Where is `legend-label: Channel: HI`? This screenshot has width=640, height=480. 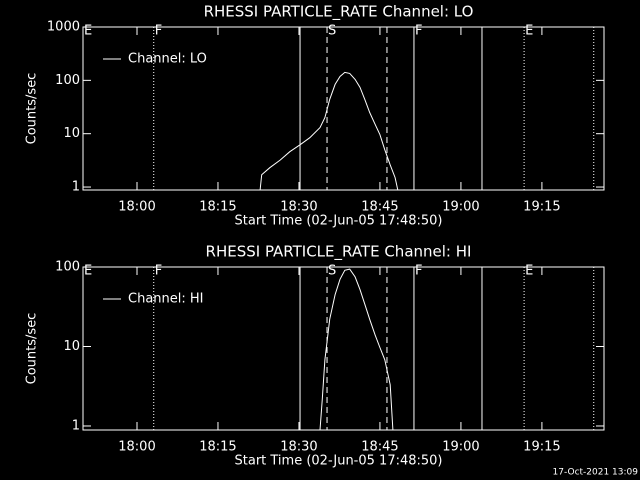
legend-label: Channel: HI is located at coordinates (166, 299).